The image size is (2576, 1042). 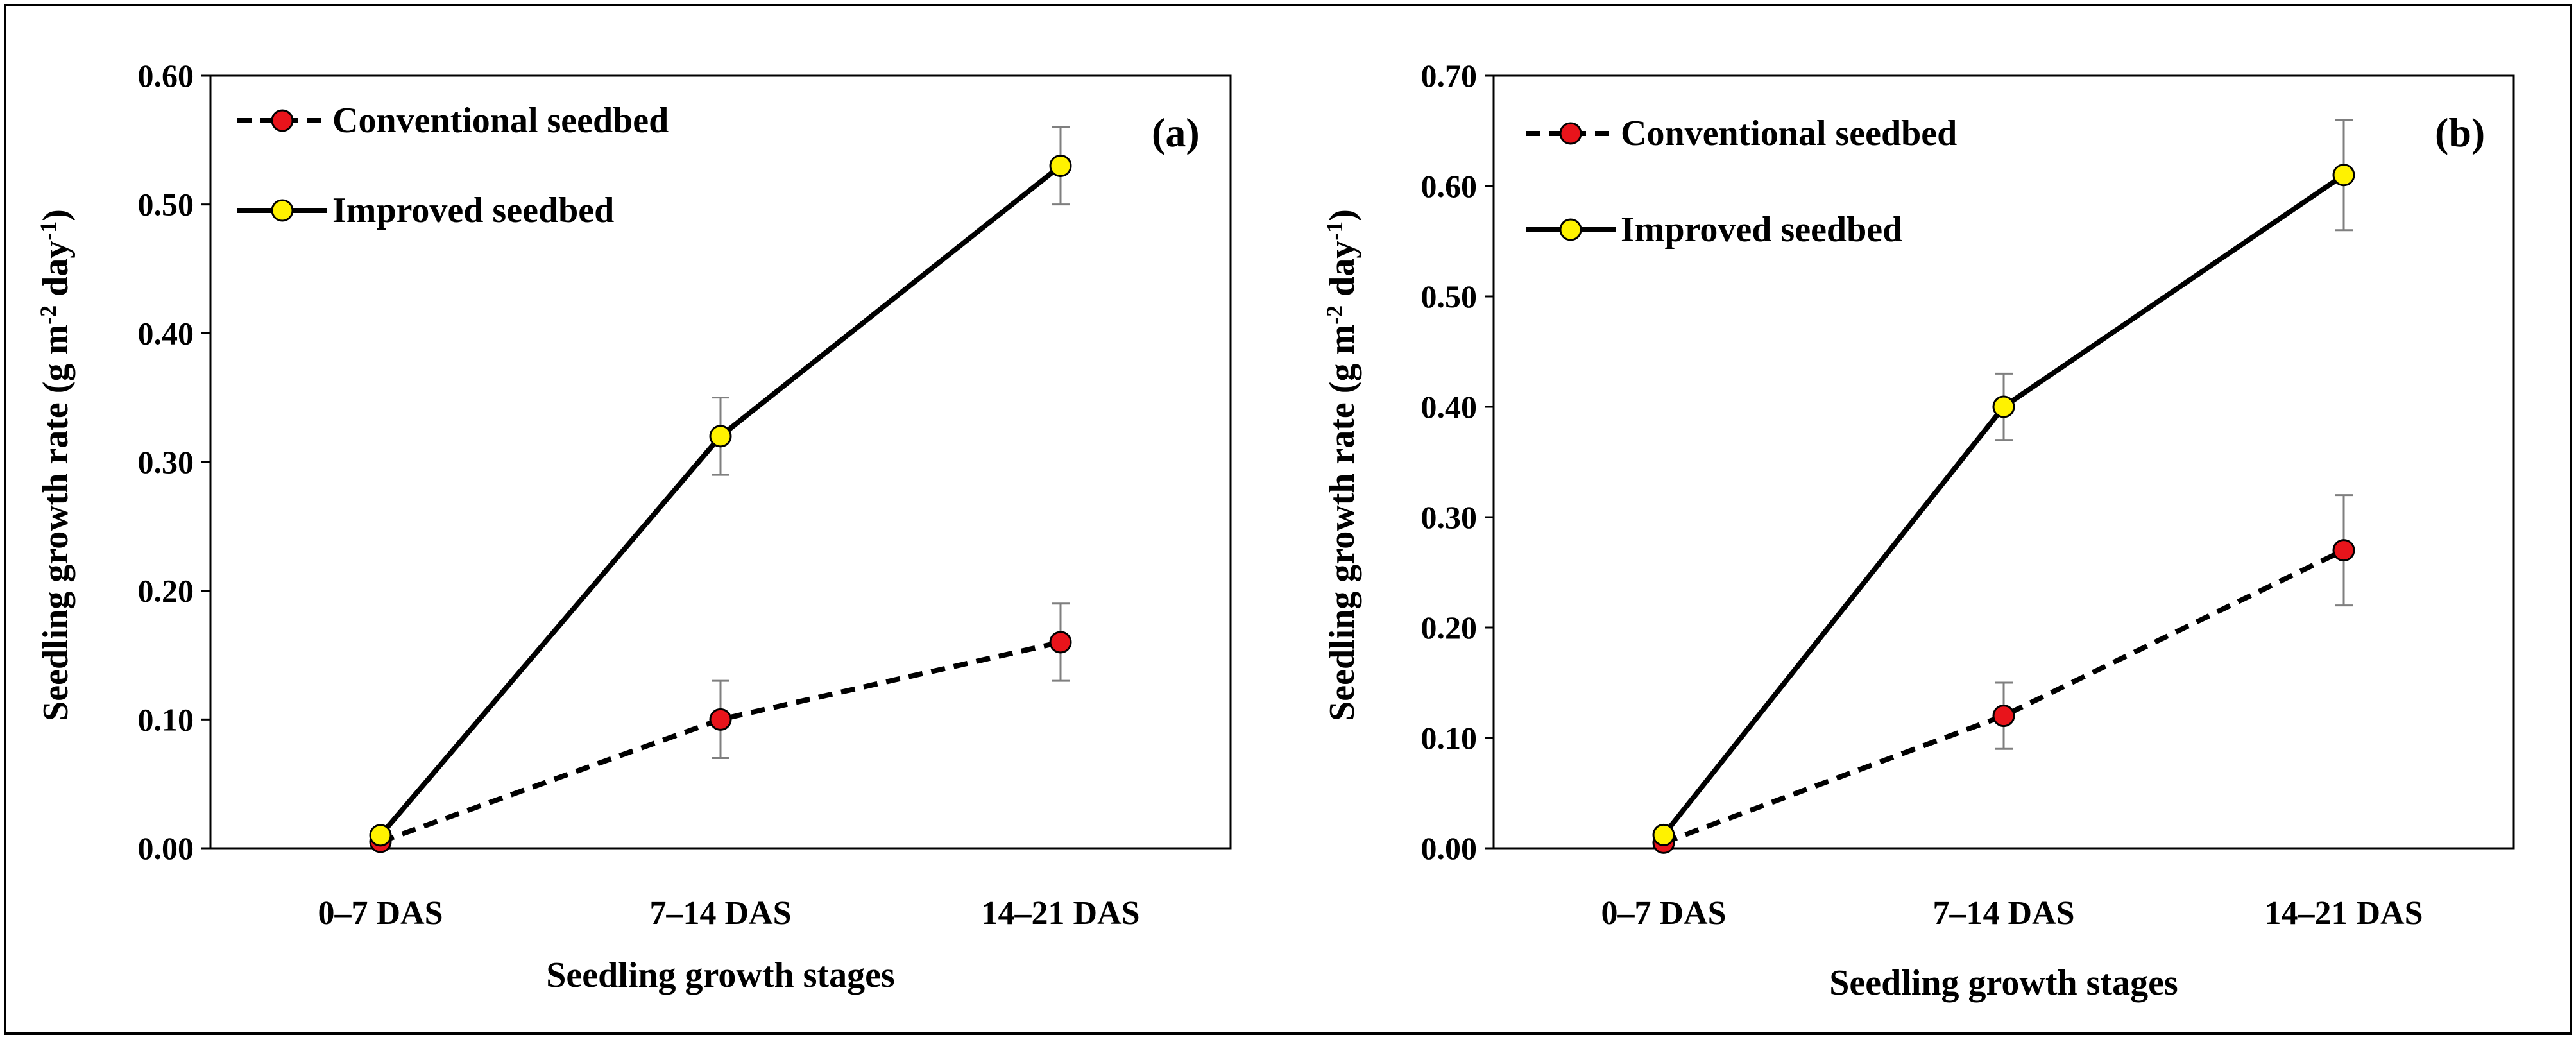 I want to click on series-conventional, so click(x=2003, y=674).